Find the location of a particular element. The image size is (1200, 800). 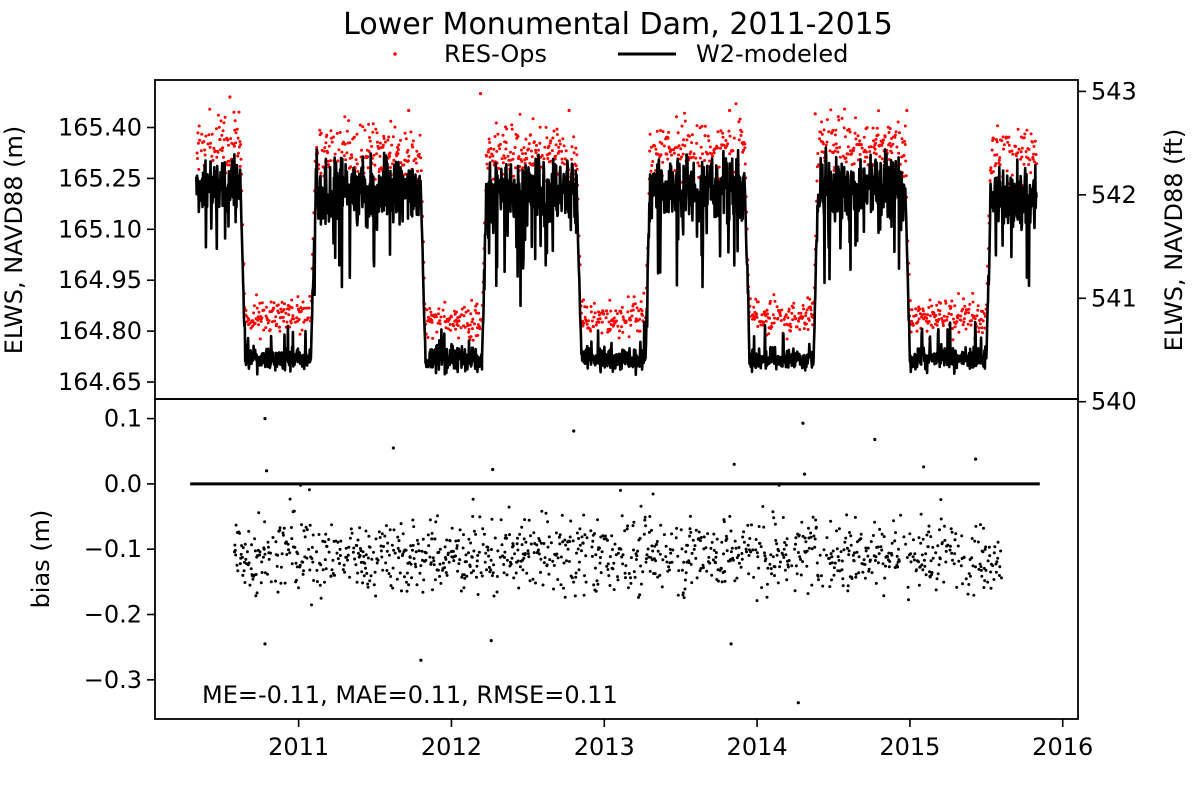

x-axis-ticks: 2011 2012 2013 2014 2015 2016 is located at coordinates (680, 740).